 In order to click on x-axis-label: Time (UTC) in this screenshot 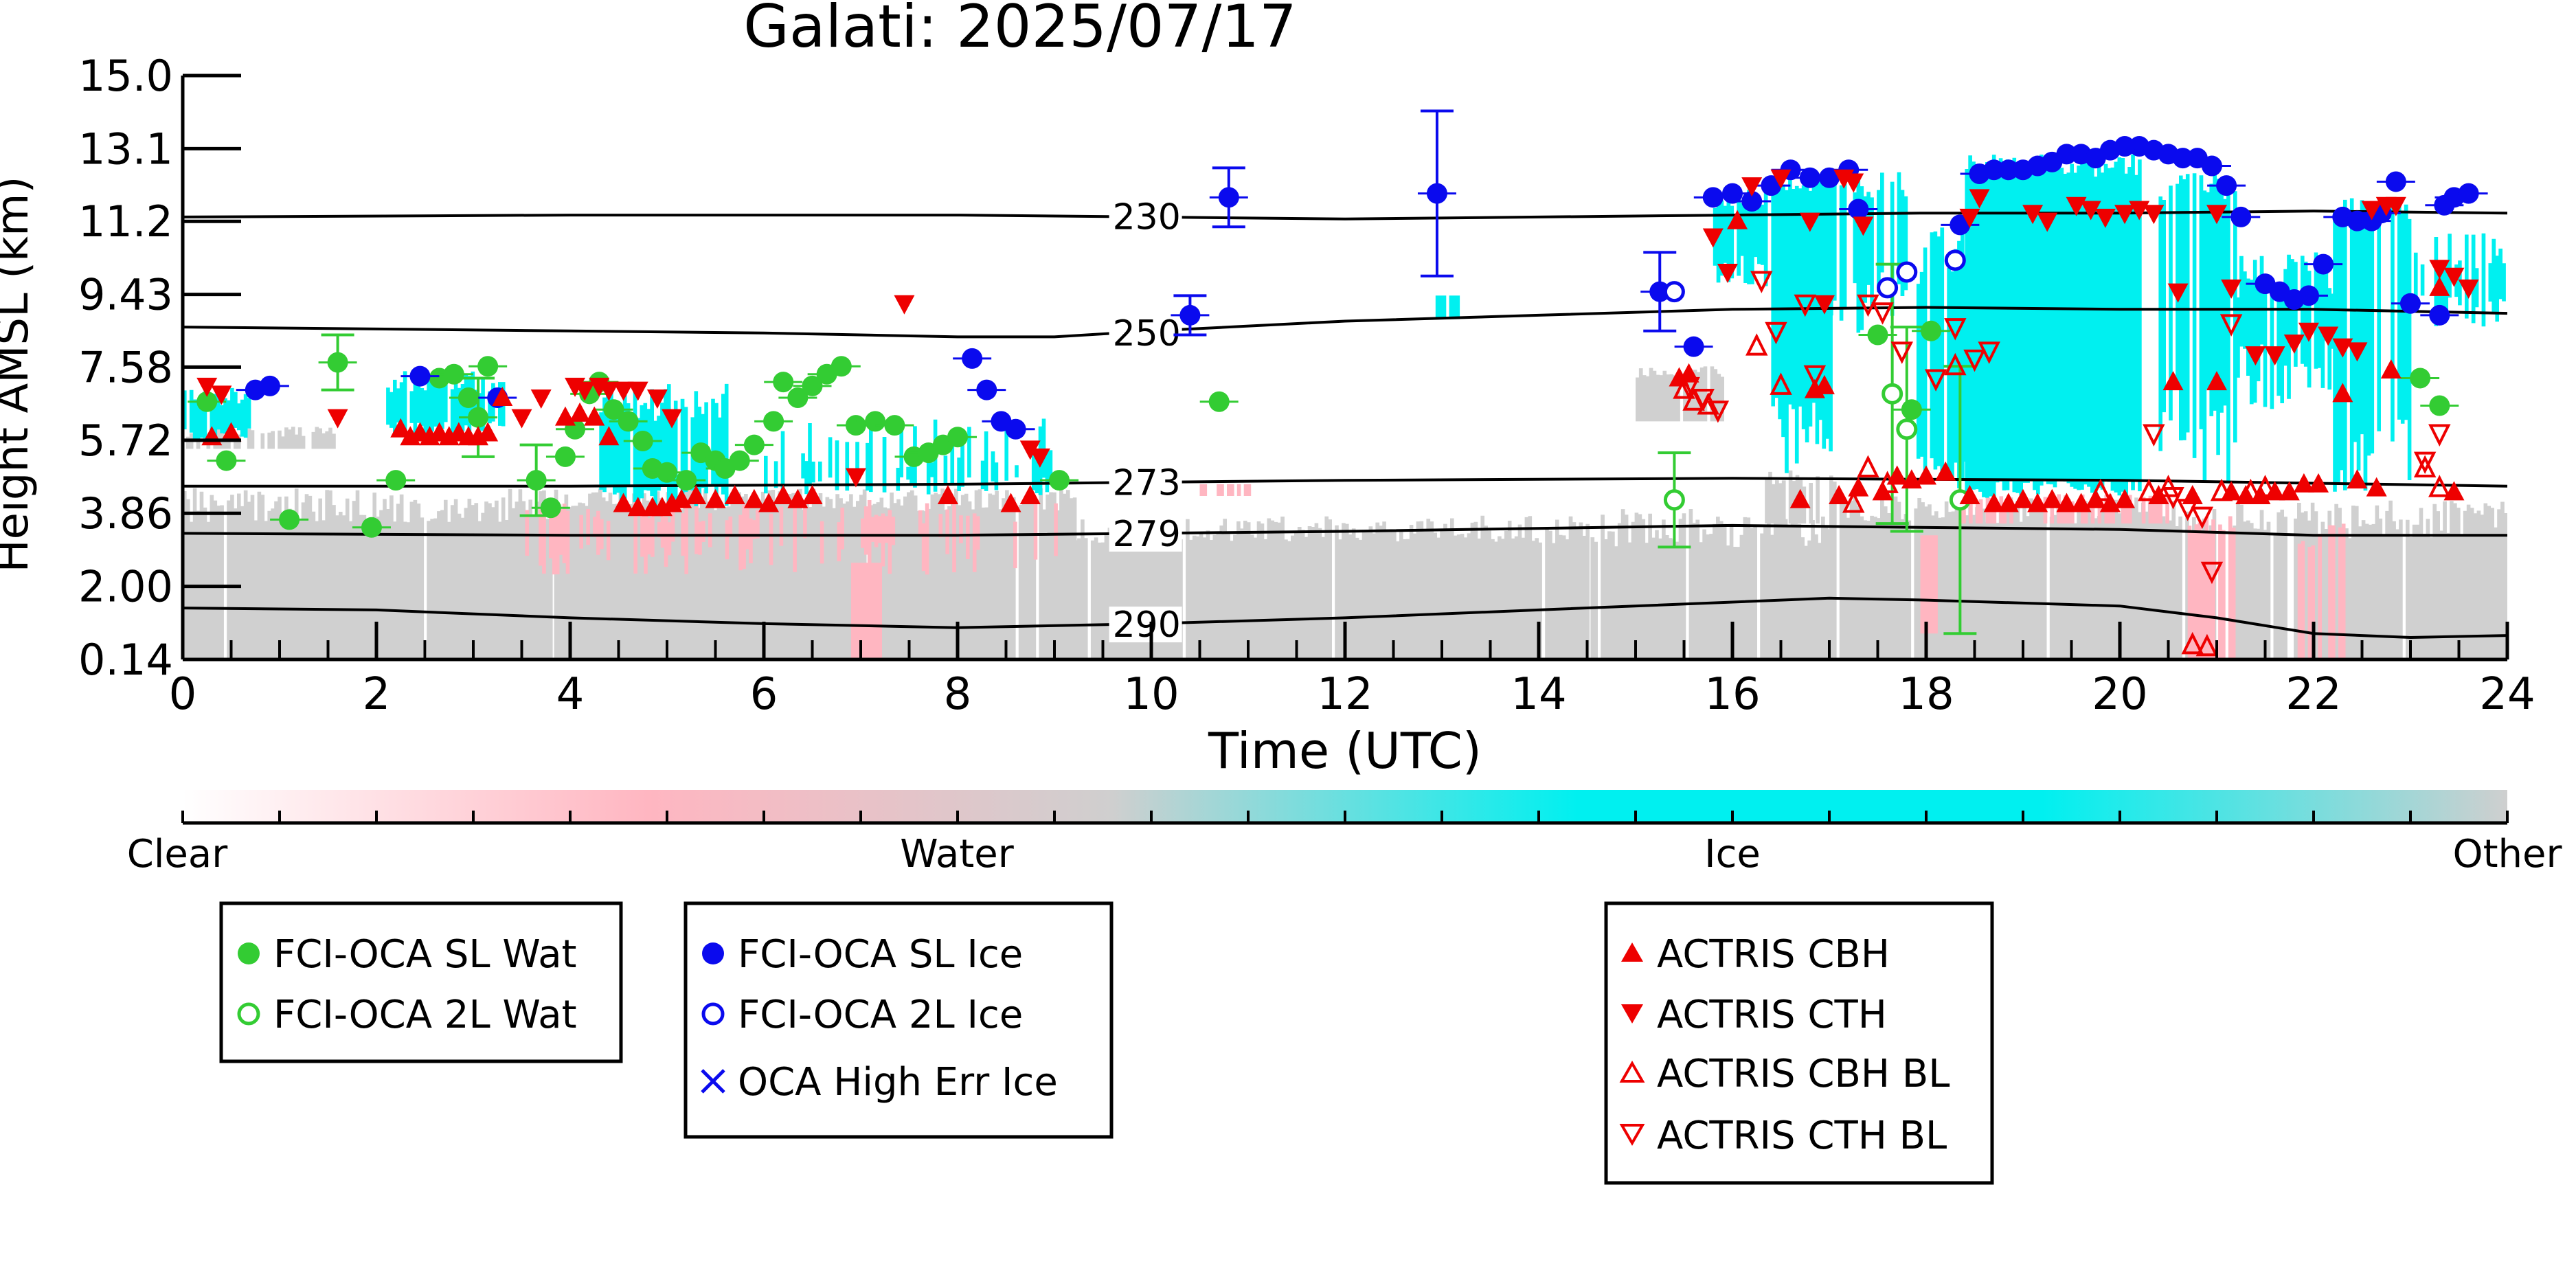, I will do `click(1345, 751)`.